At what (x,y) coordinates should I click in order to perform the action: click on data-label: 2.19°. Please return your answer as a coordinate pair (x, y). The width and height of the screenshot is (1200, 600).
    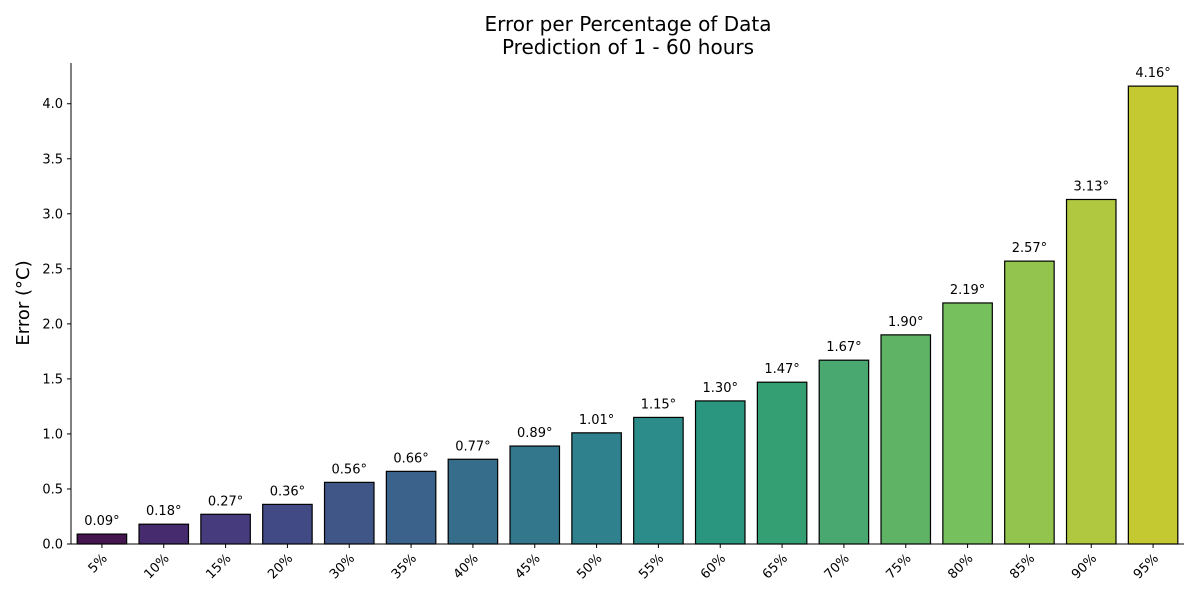
    Looking at the image, I should click on (967, 290).